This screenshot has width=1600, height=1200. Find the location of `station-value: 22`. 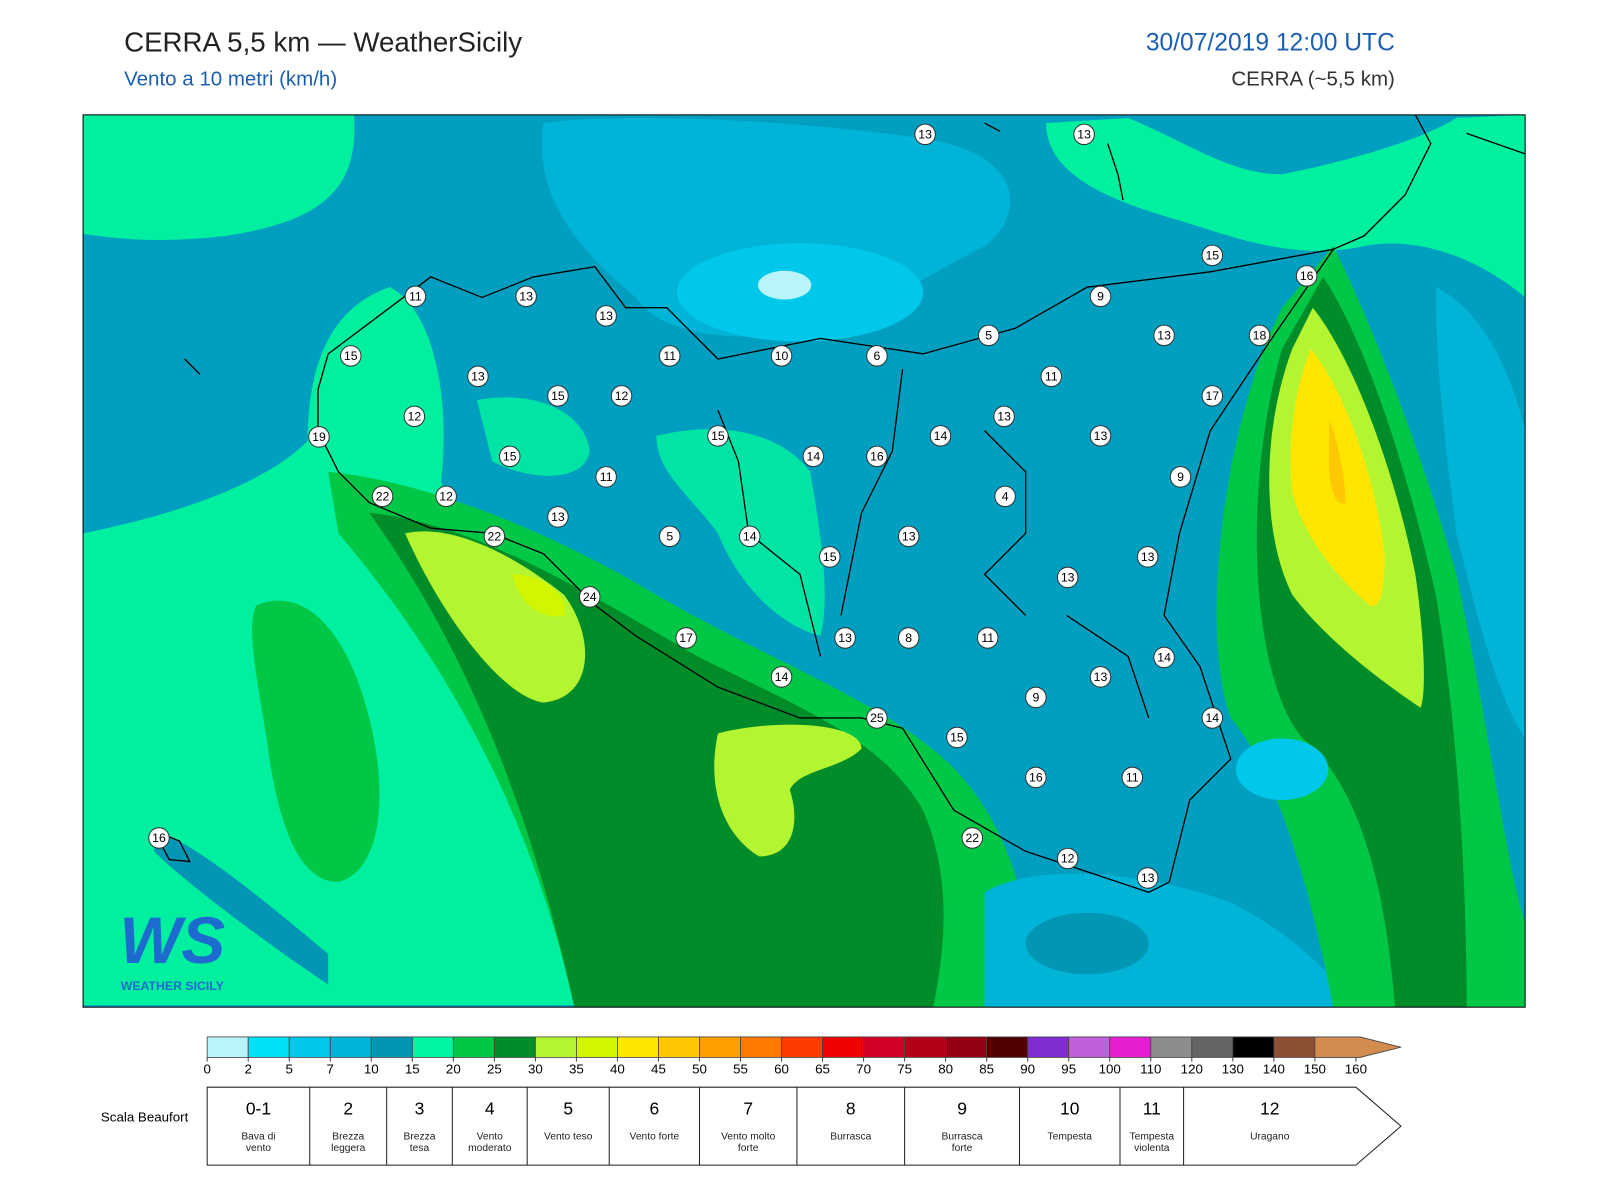

station-value: 22 is located at coordinates (383, 496).